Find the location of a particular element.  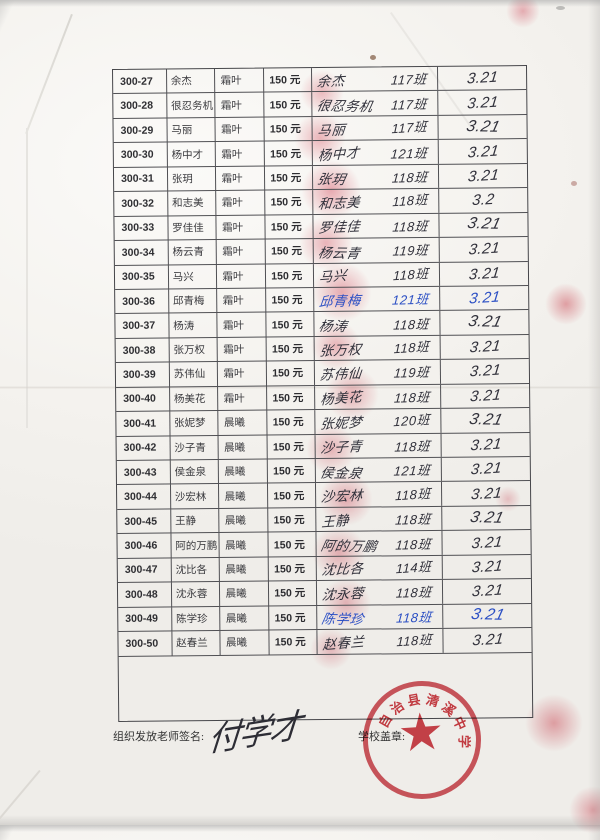

date-cell: 3.2 is located at coordinates (484, 200).